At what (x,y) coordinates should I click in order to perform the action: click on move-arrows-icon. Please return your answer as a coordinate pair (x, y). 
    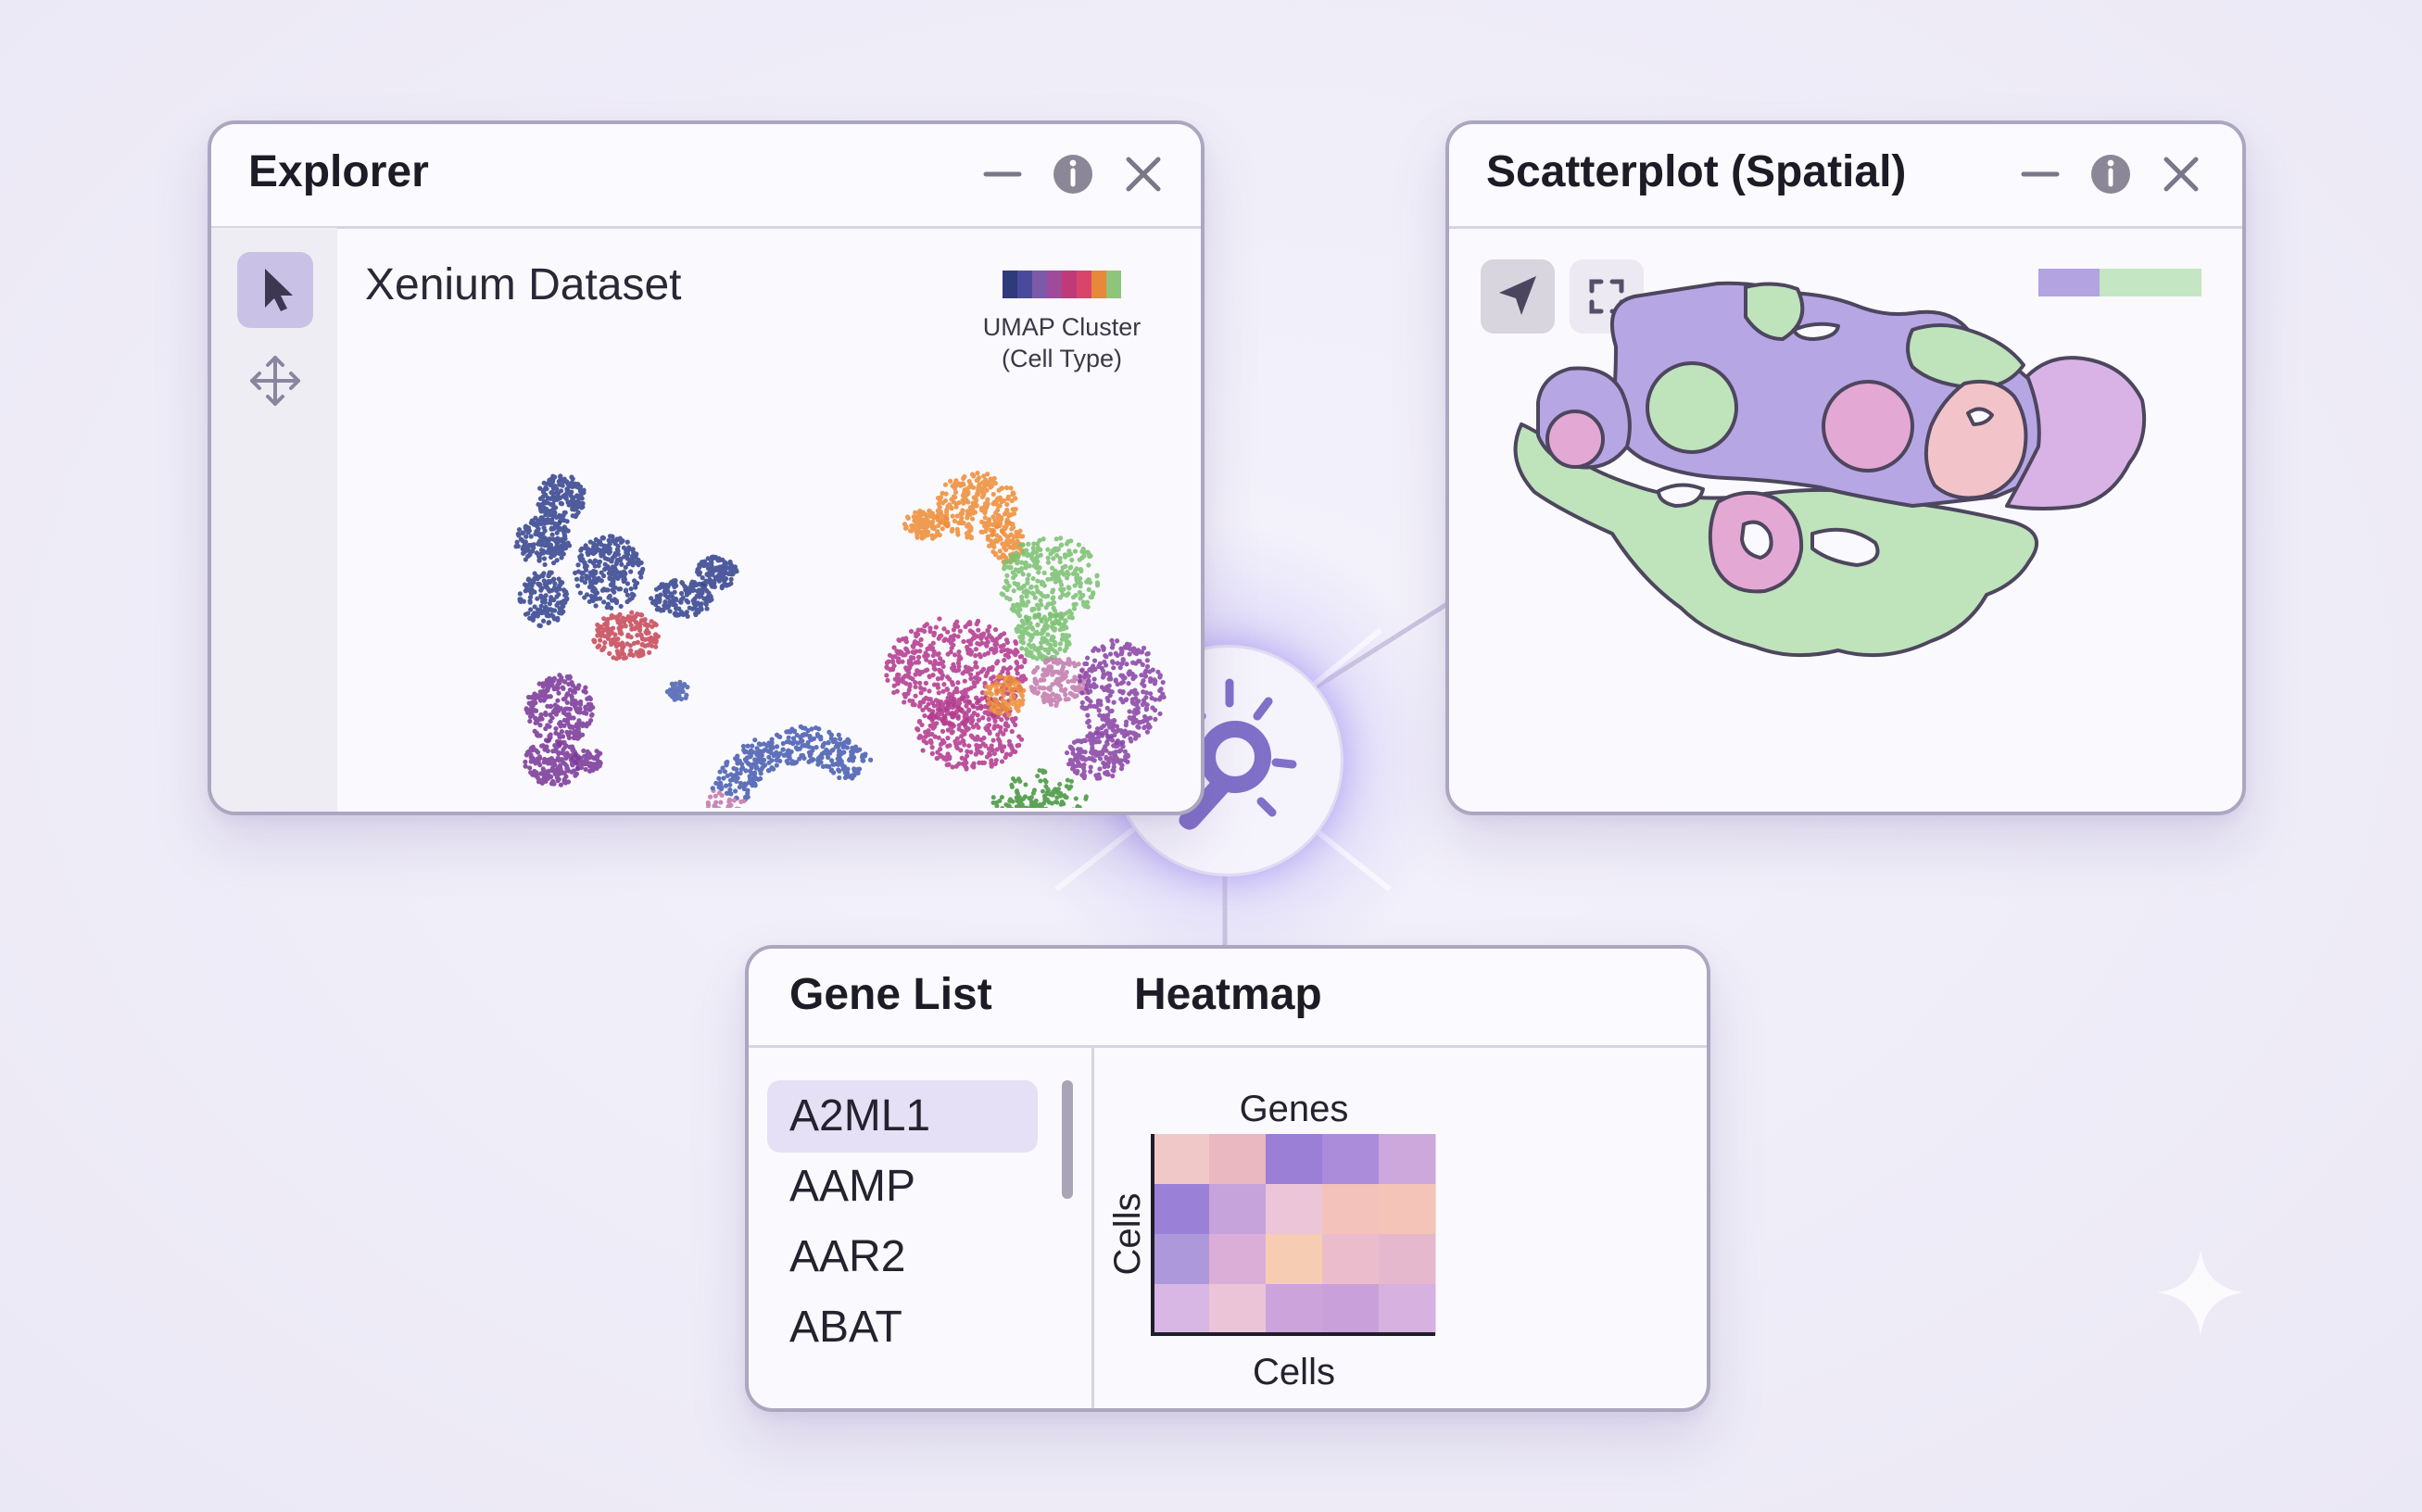
    Looking at the image, I should click on (275, 381).